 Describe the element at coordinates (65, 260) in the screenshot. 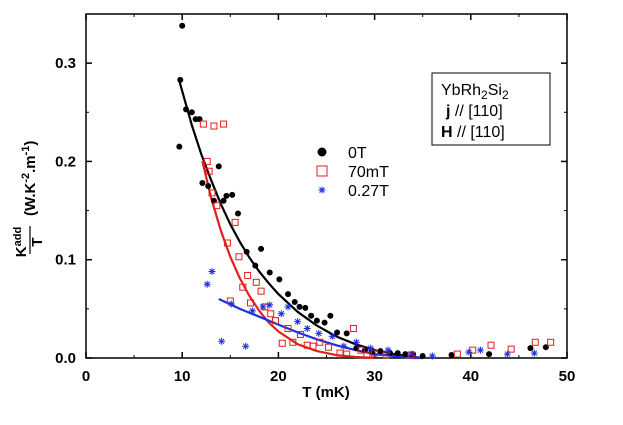

I see `y-tick-label: 0.1` at that location.